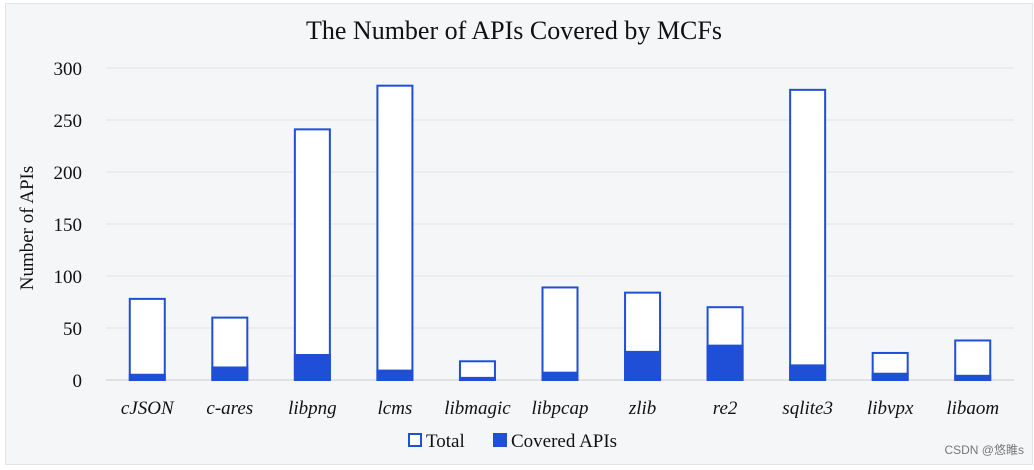 This screenshot has height=470, width=1034. I want to click on x-tick-label: c-ares, so click(229, 408).